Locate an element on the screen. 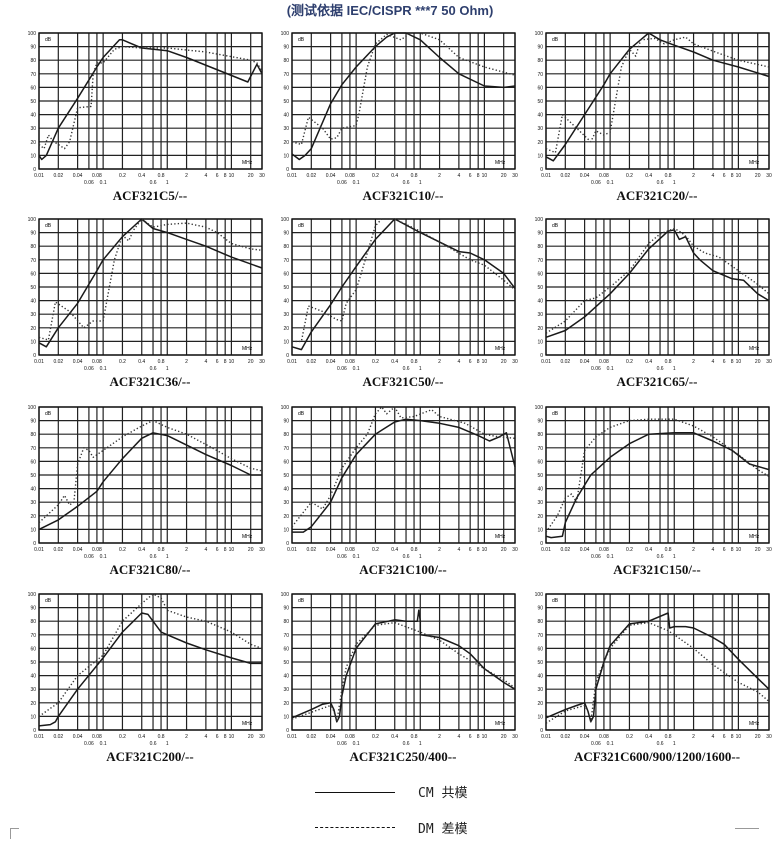 The height and width of the screenshot is (848, 780). x-tick-label: 0.02 is located at coordinates (565, 550).